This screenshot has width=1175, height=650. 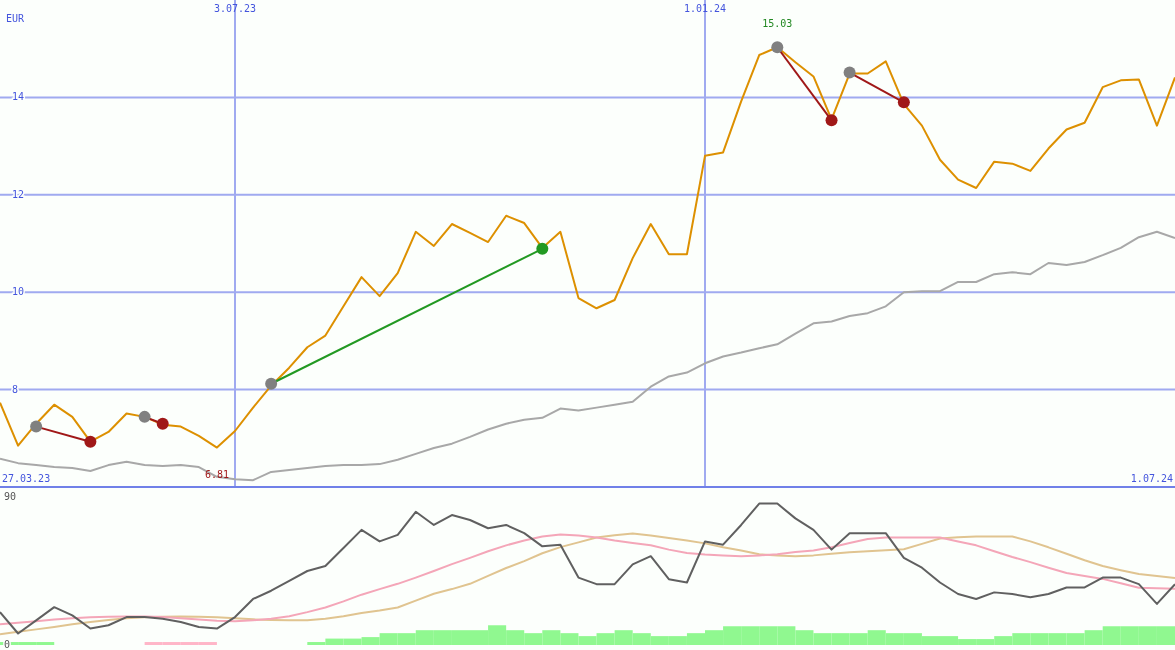 What do you see at coordinates (18, 292) in the screenshot?
I see `y-tick-label: 10` at bounding box center [18, 292].